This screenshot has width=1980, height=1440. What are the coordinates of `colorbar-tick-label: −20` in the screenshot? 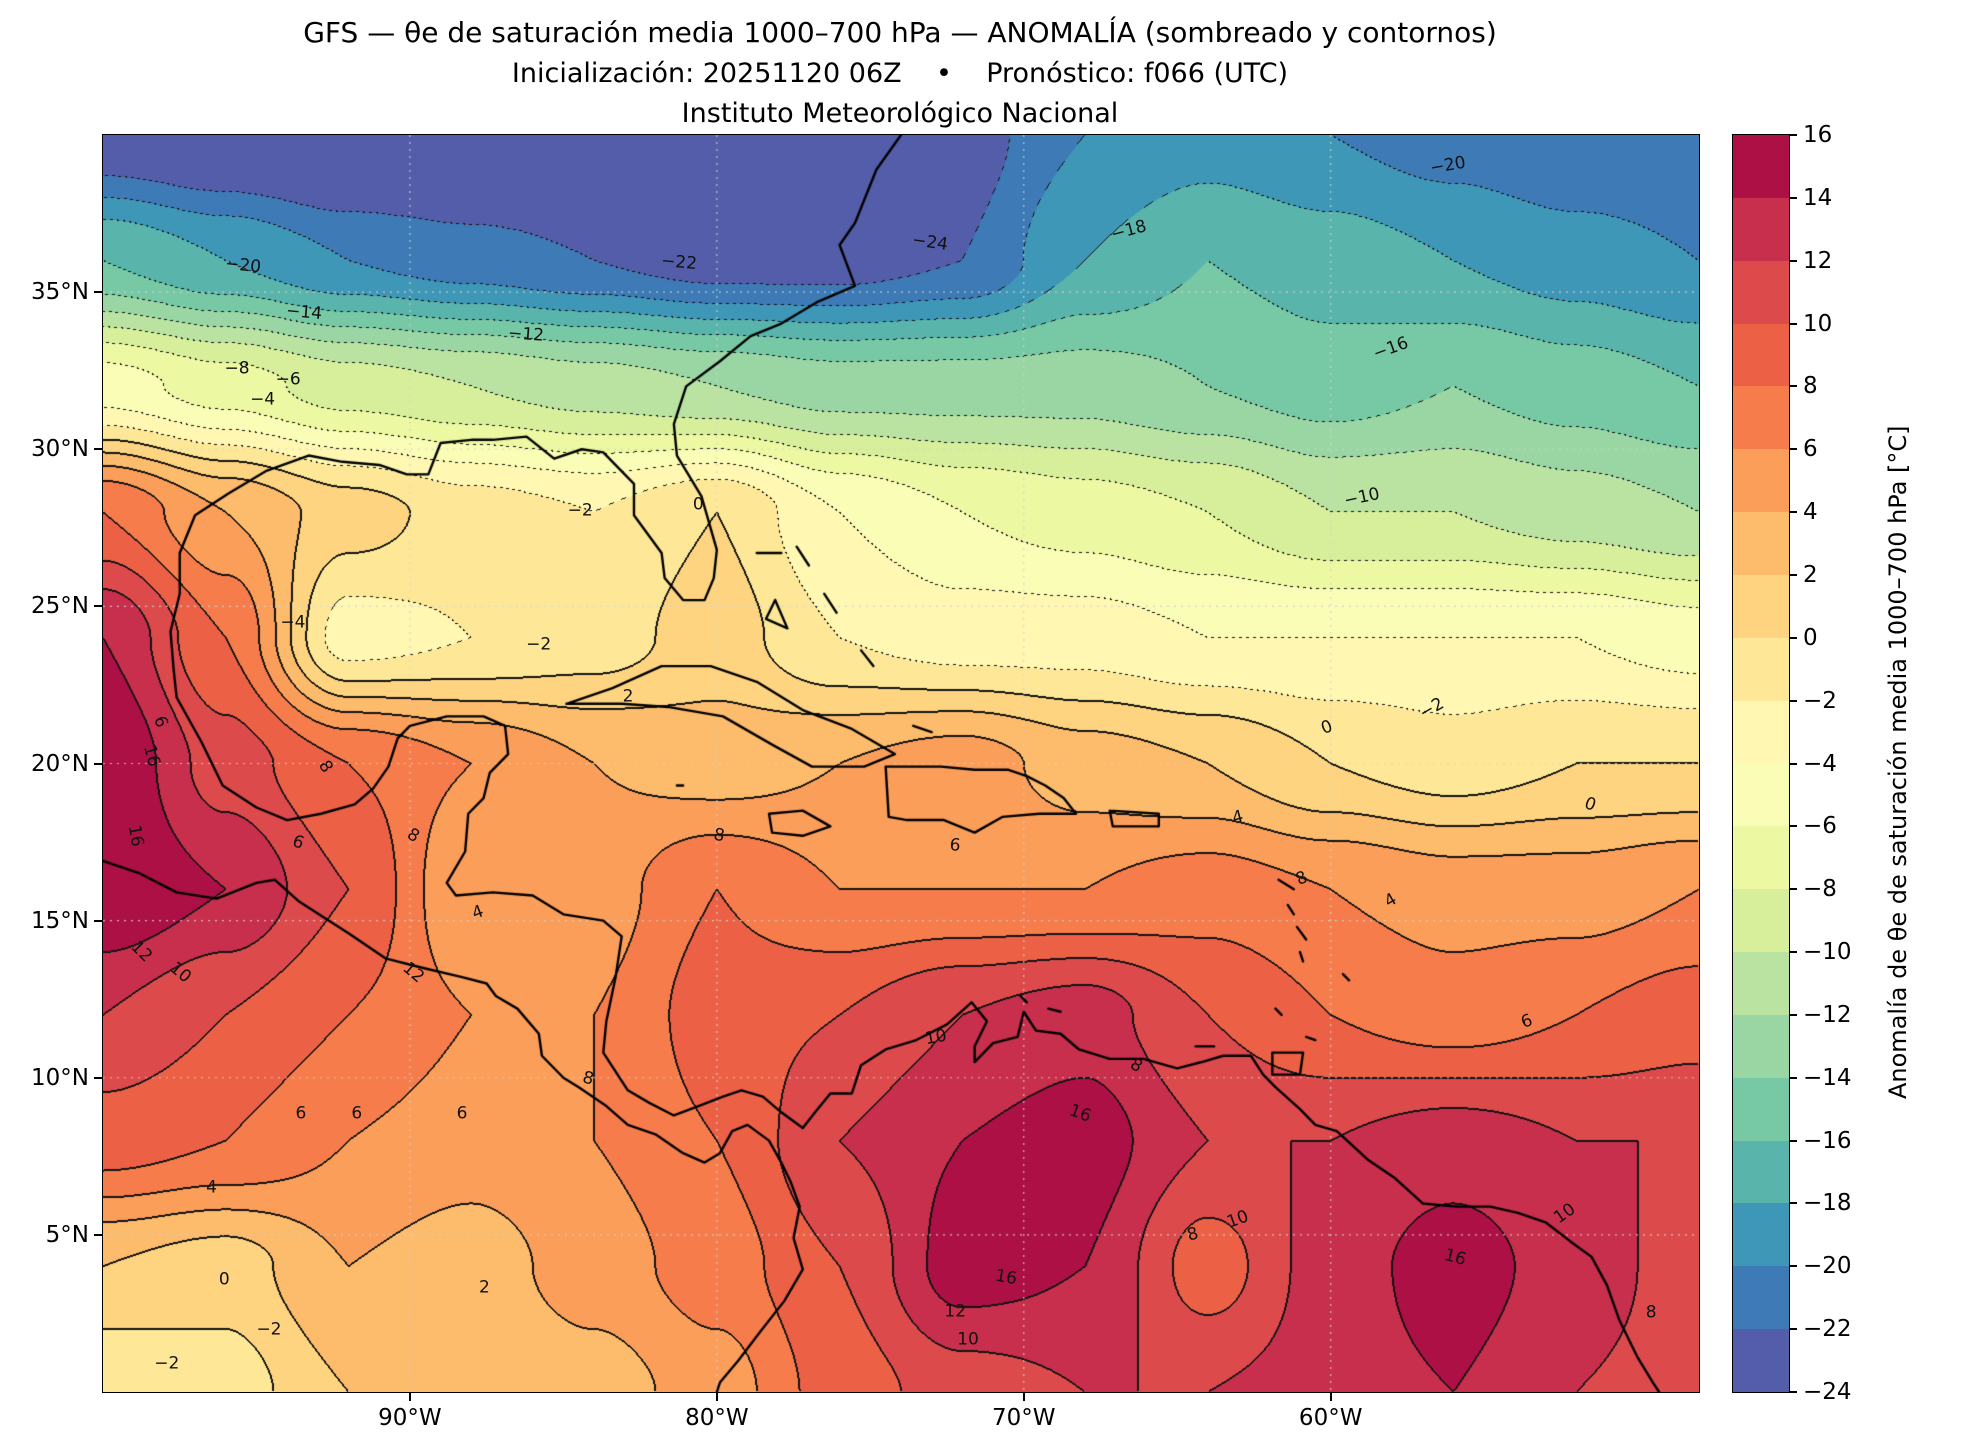 It's located at (1827, 1266).